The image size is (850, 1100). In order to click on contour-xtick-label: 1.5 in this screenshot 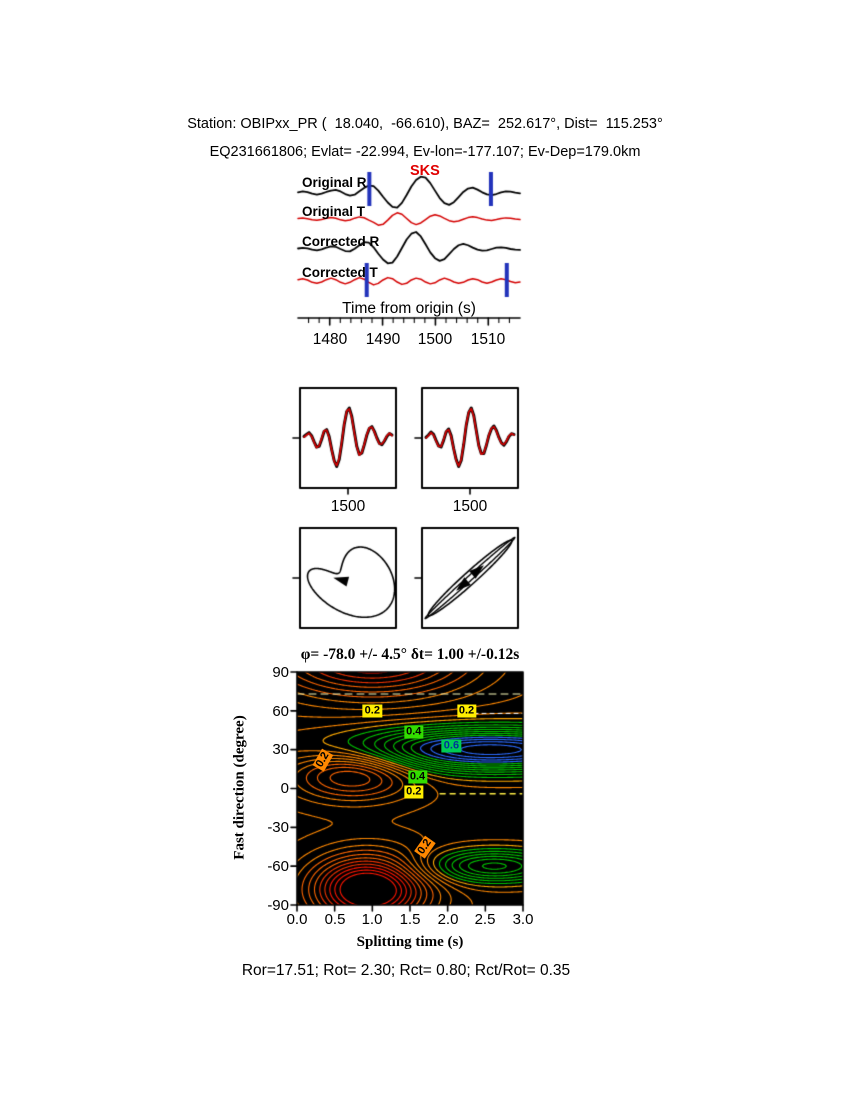, I will do `click(410, 919)`.